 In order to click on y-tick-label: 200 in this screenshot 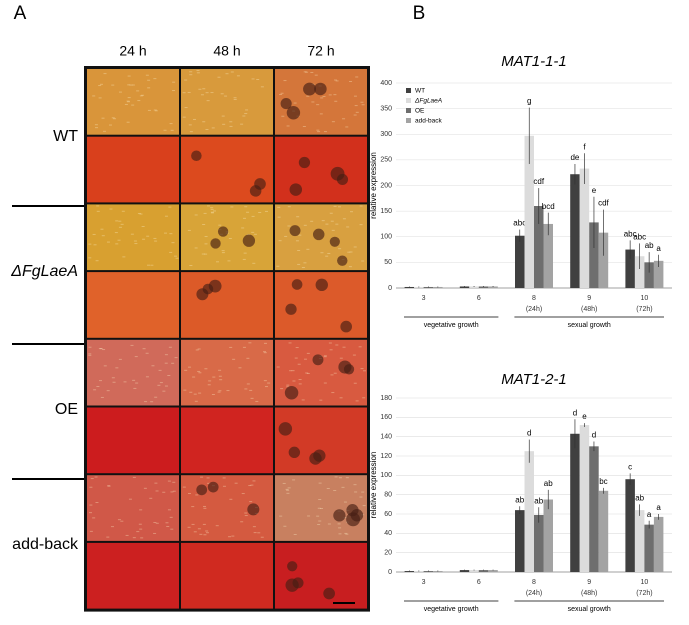, I will do `click(386, 185)`.